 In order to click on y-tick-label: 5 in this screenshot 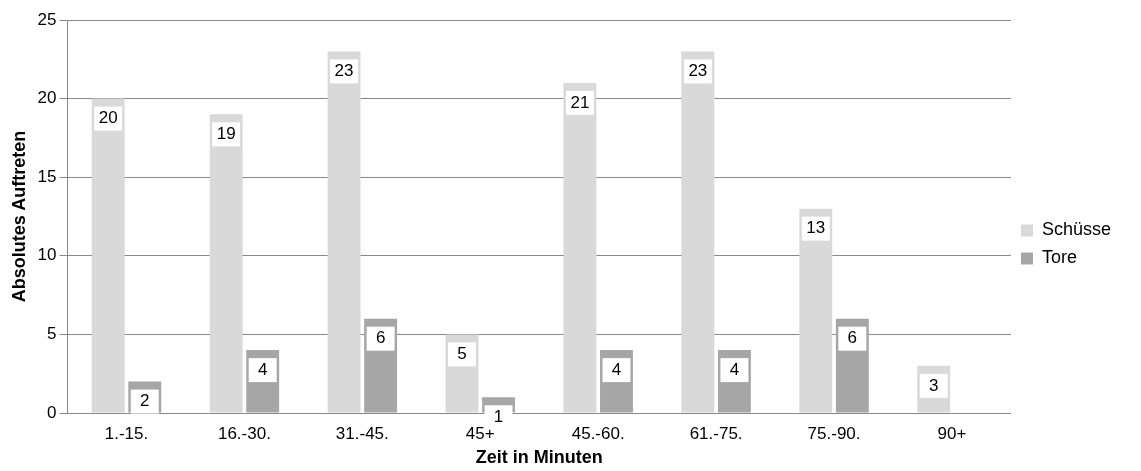, I will do `click(52, 334)`.